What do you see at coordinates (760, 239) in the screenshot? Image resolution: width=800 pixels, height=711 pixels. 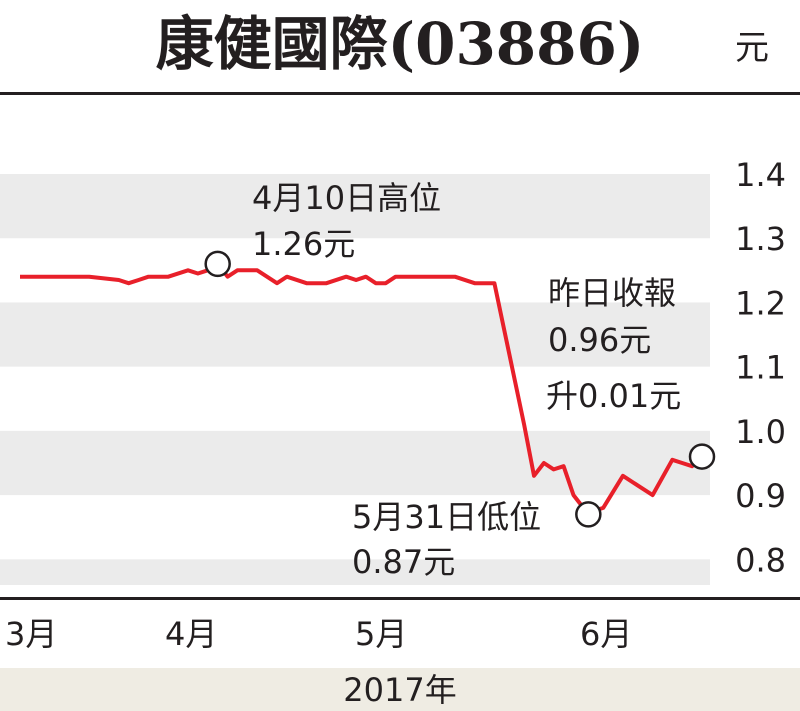 I see `y-tick-label: 1.3` at bounding box center [760, 239].